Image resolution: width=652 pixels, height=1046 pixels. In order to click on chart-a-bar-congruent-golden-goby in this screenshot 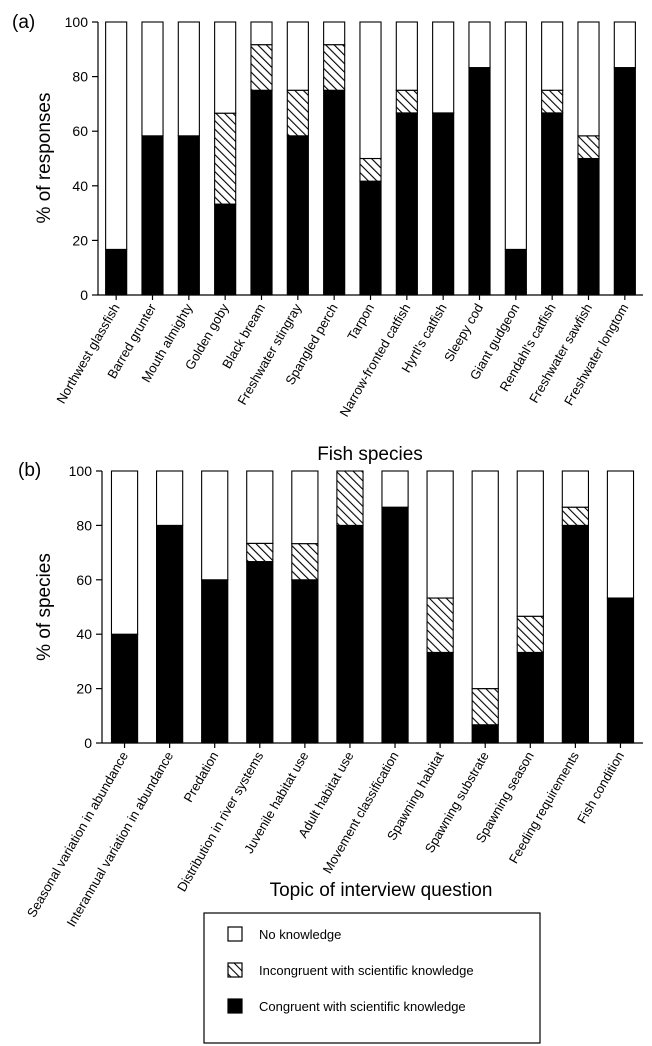, I will do `click(225, 249)`.